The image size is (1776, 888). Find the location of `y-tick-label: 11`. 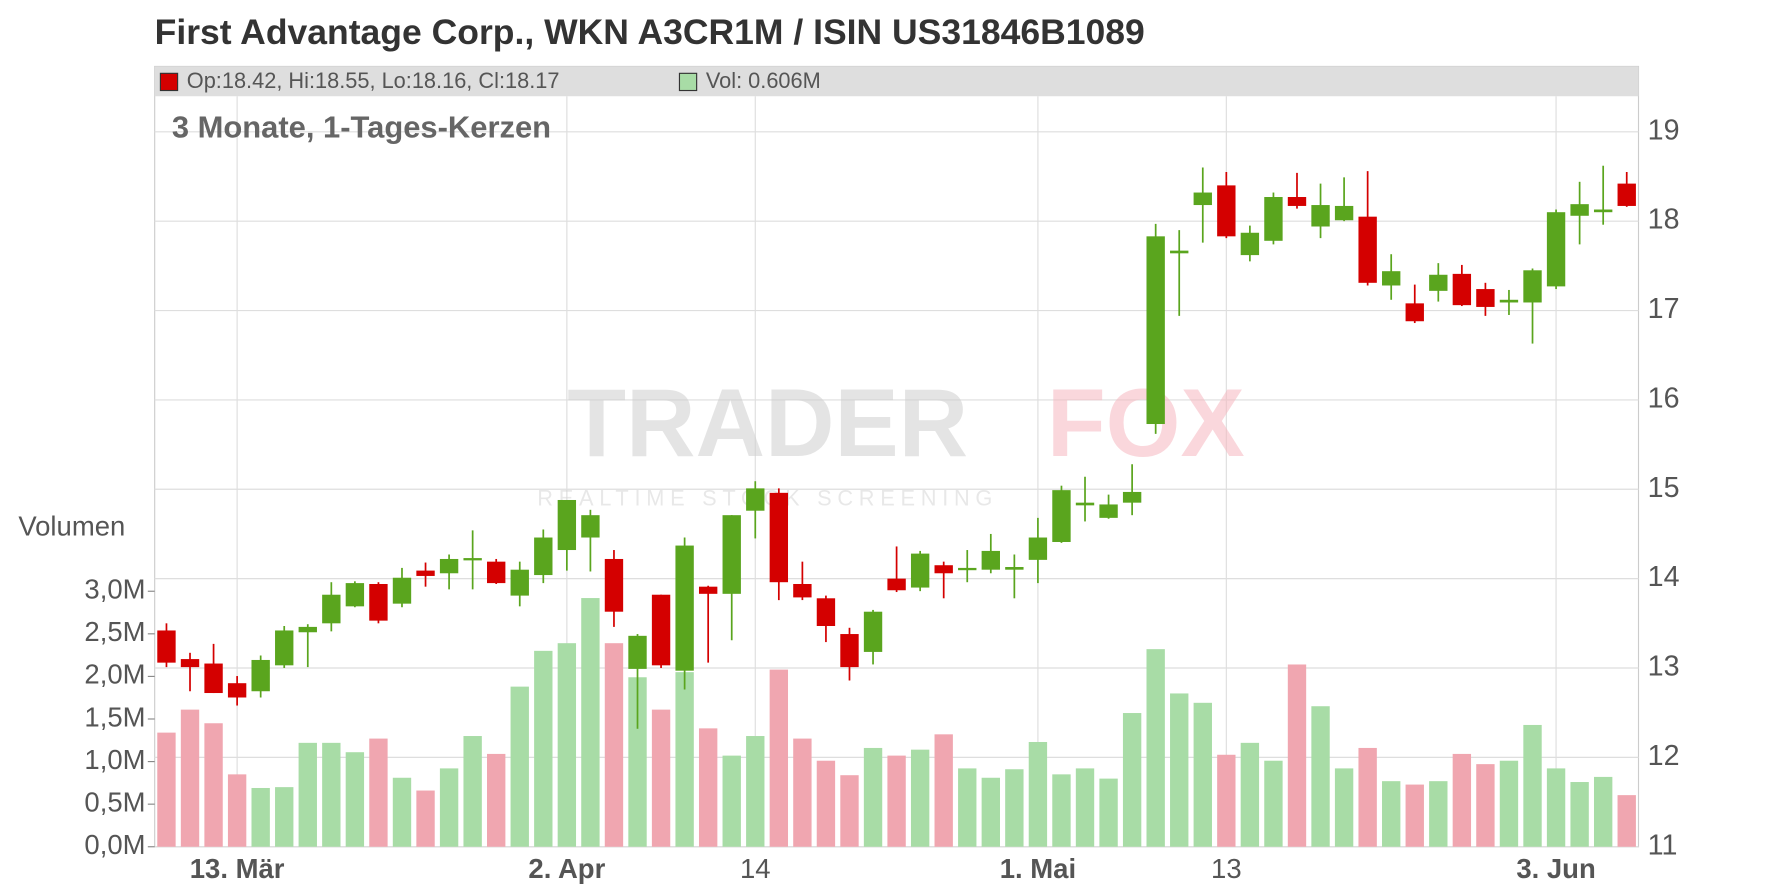

y-tick-label: 11 is located at coordinates (1663, 845).